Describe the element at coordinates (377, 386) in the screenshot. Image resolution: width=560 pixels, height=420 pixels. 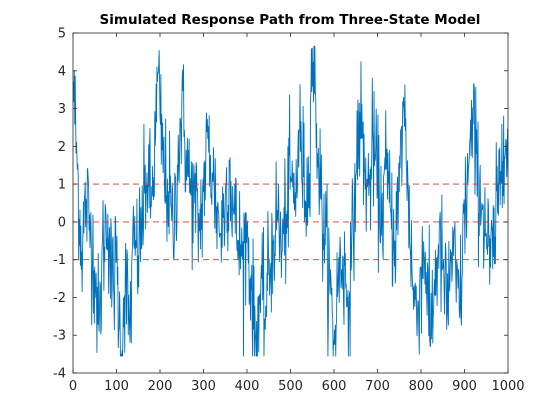
I see `x-tick-label-7: 700` at that location.